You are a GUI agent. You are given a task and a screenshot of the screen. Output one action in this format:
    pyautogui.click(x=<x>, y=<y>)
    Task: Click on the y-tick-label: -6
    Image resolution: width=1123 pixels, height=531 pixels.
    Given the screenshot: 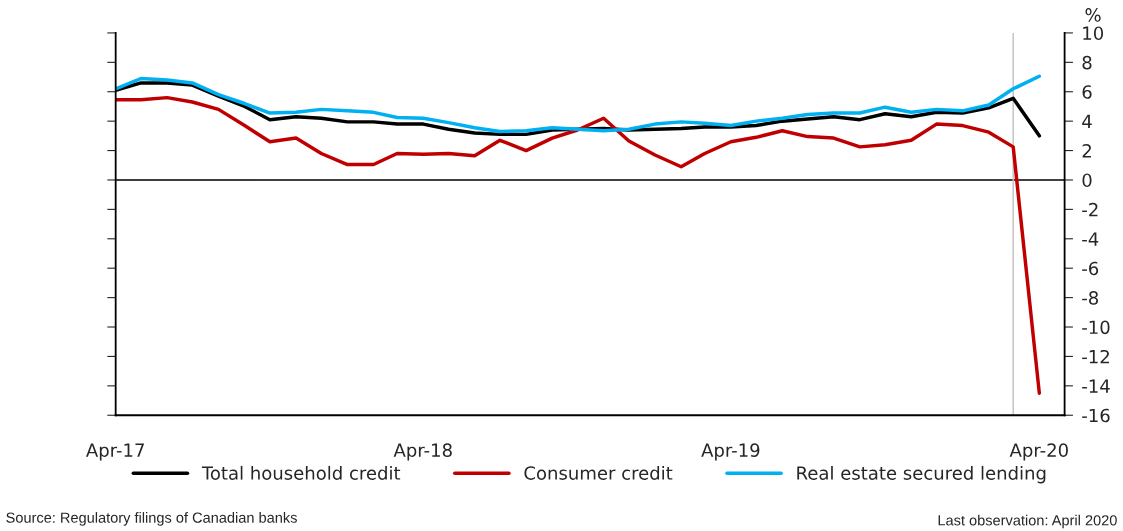 What is the action you would take?
    pyautogui.click(x=1090, y=268)
    